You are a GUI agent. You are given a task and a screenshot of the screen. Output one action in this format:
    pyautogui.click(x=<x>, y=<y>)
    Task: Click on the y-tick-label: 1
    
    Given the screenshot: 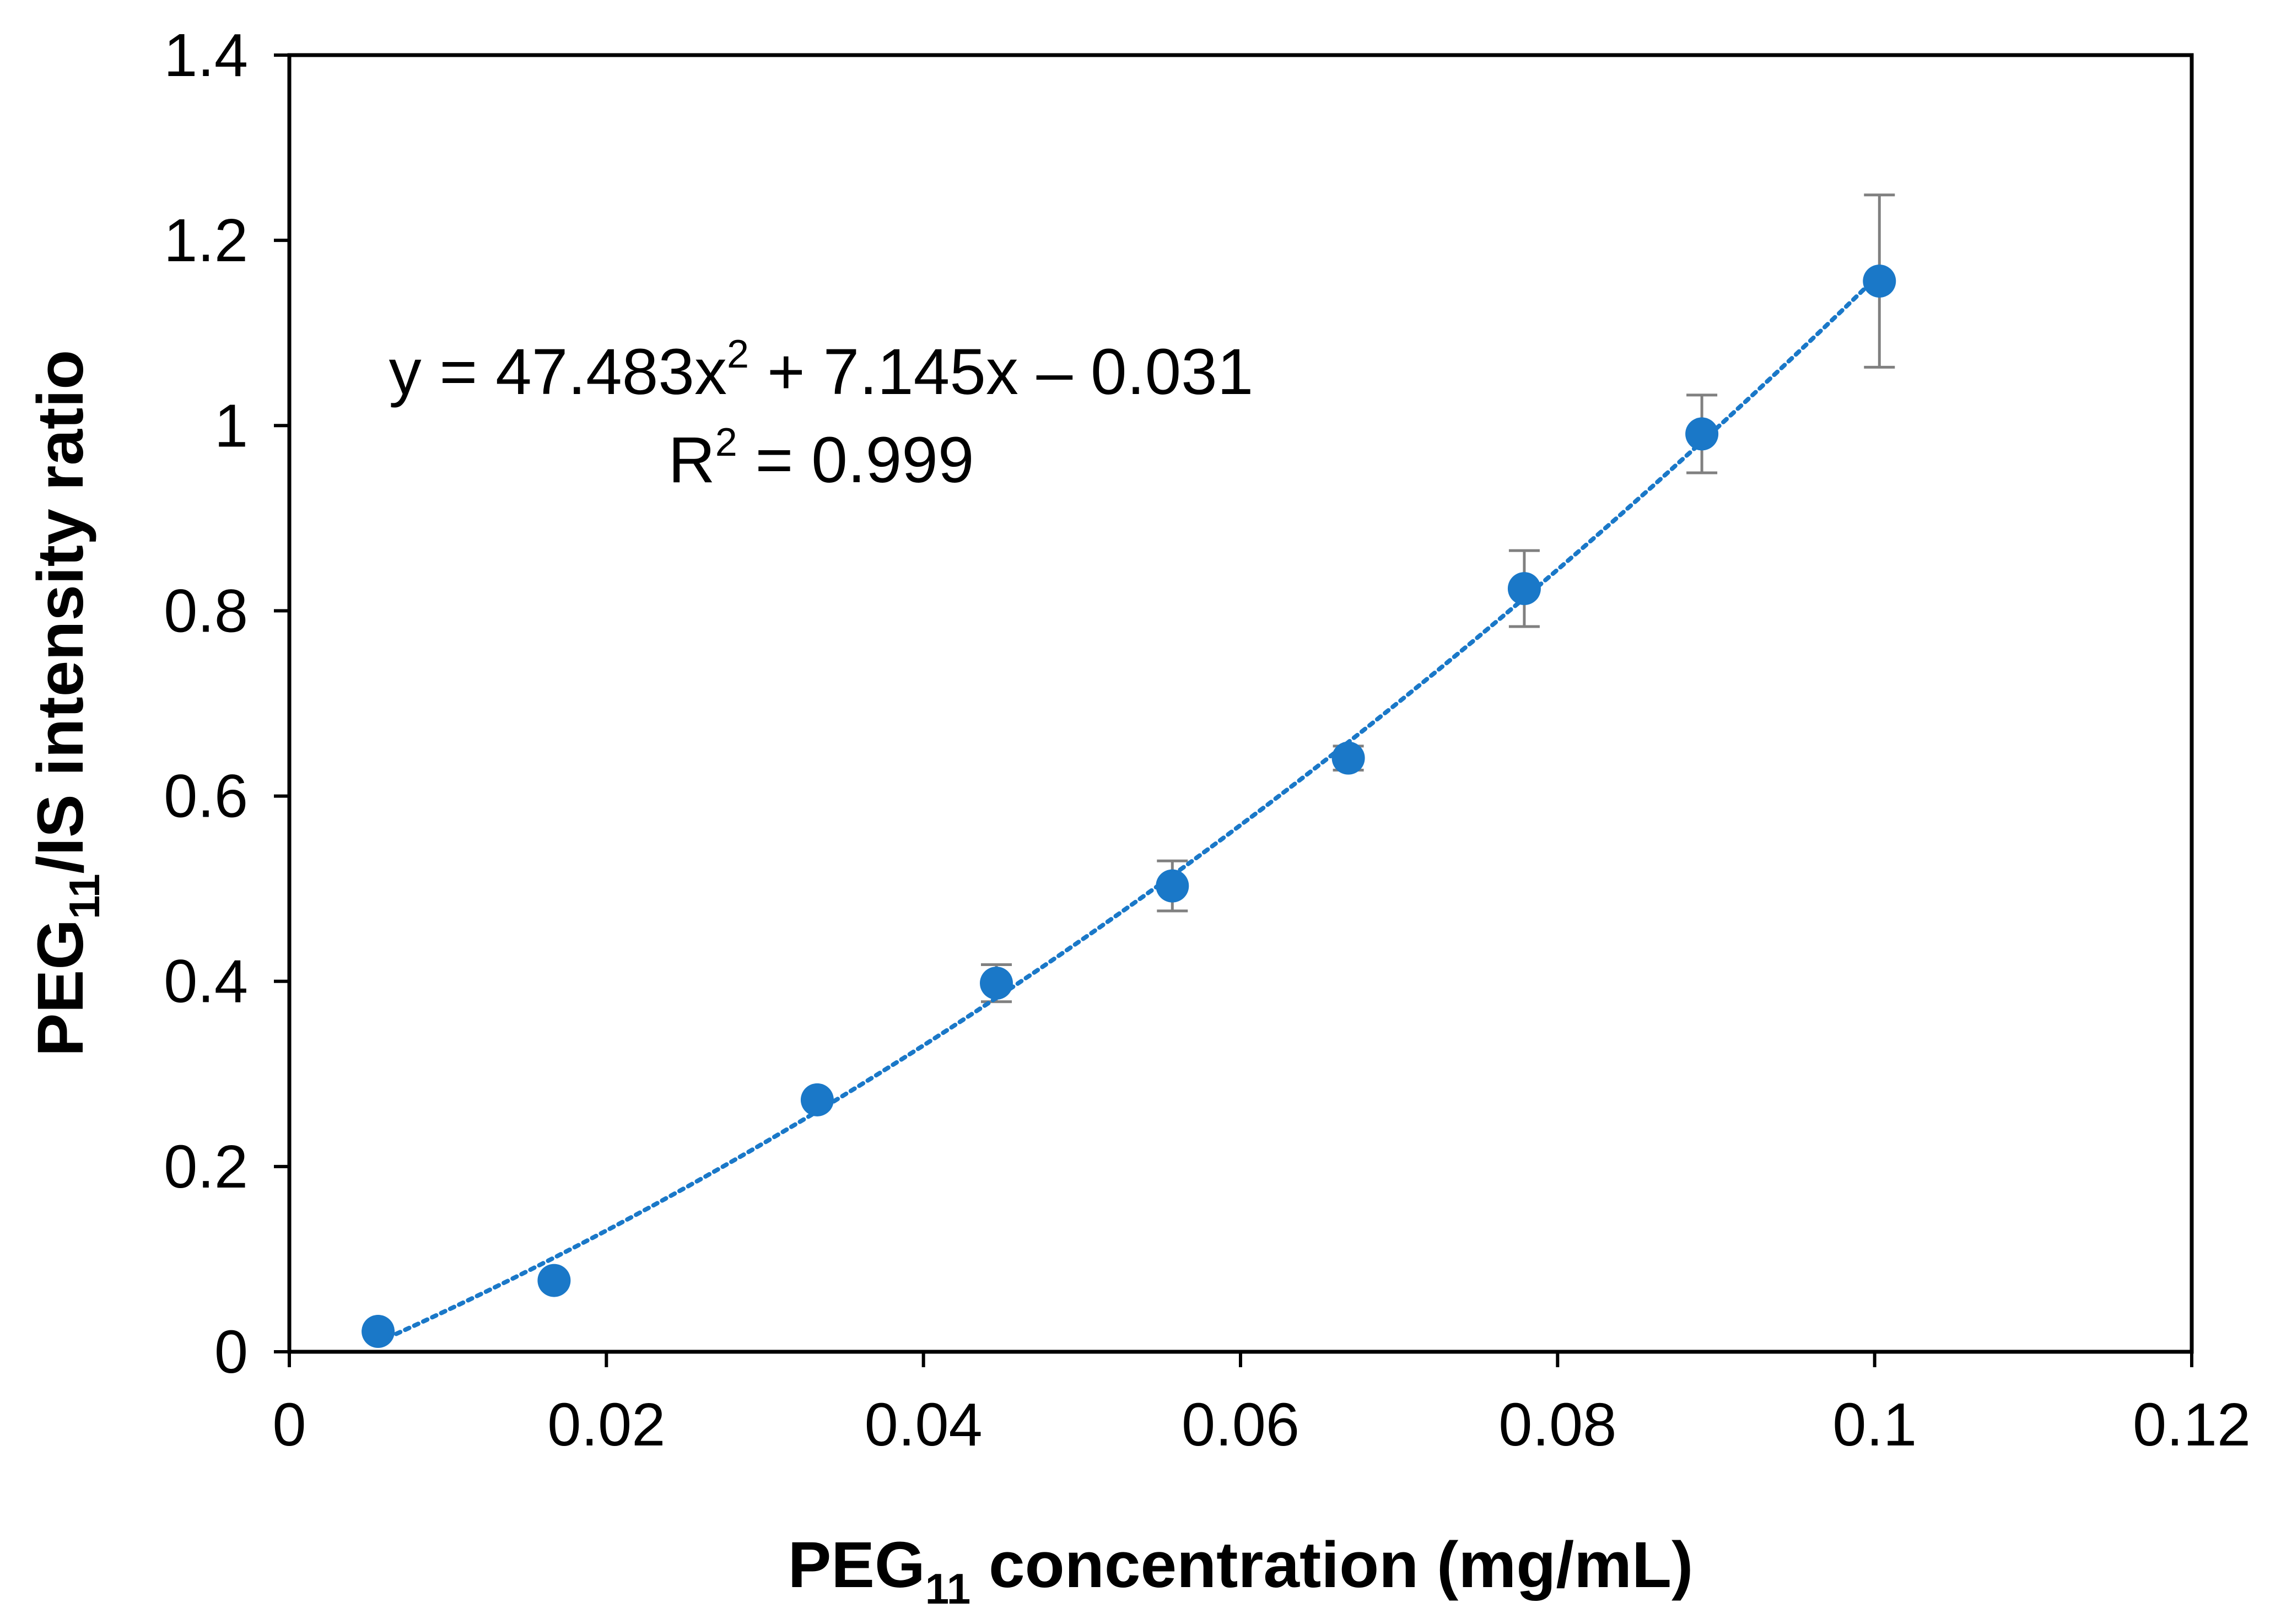 What is the action you would take?
    pyautogui.click(x=231, y=426)
    